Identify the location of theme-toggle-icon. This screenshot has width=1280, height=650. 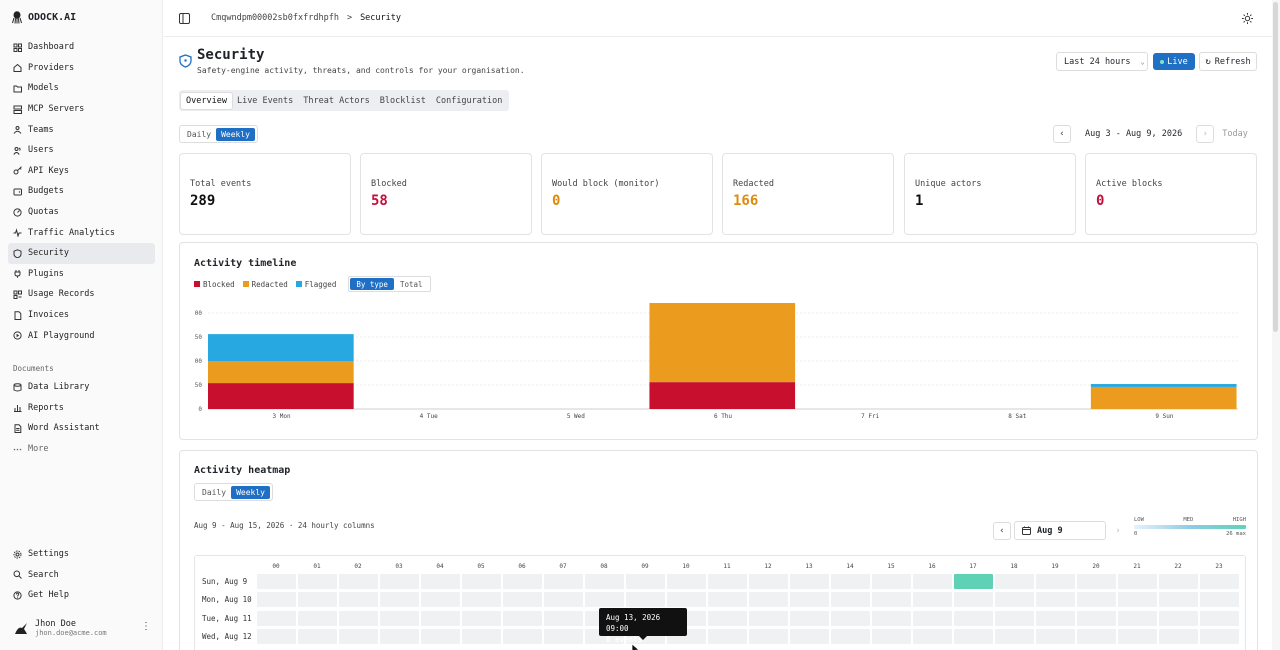
(1247, 18).